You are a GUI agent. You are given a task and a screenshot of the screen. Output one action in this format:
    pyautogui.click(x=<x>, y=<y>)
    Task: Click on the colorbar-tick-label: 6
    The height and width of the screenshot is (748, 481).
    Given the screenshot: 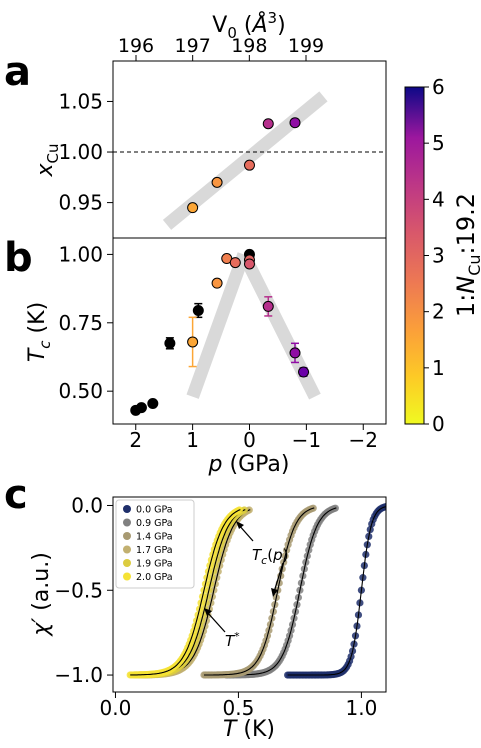 What is the action you would take?
    pyautogui.click(x=438, y=87)
    